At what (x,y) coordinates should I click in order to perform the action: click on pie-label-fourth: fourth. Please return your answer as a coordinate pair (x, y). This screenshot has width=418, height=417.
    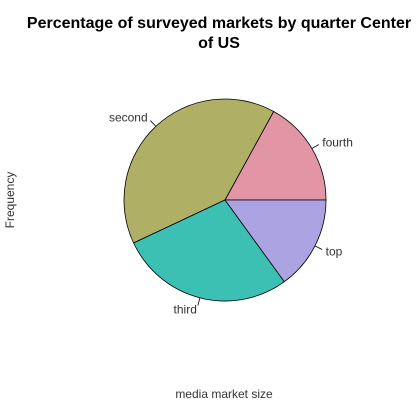
    Looking at the image, I should click on (337, 142).